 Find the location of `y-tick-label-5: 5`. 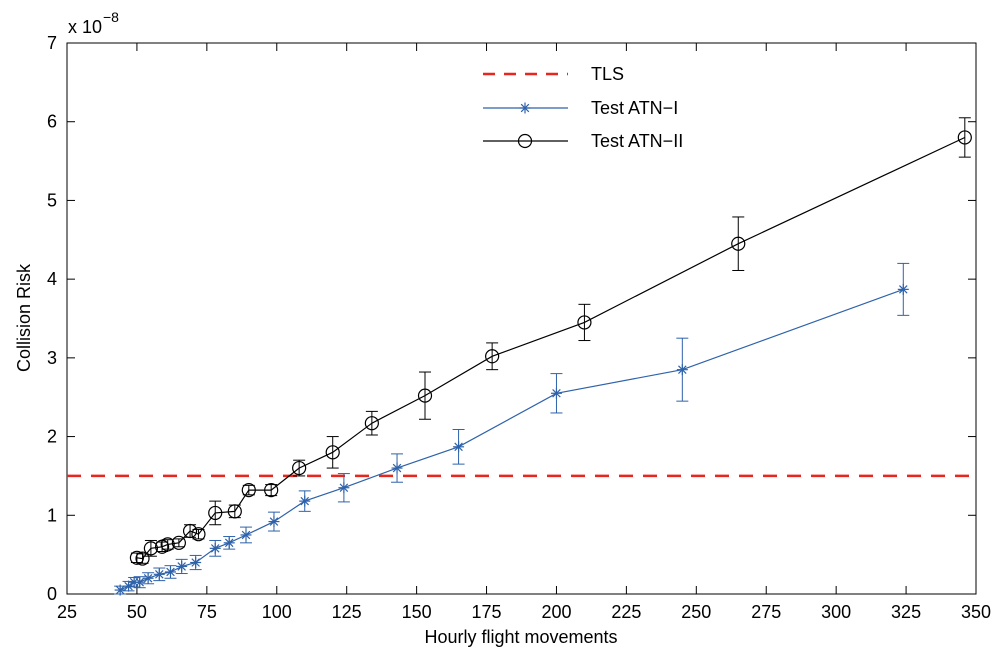

y-tick-label-5: 5 is located at coordinates (52, 200).